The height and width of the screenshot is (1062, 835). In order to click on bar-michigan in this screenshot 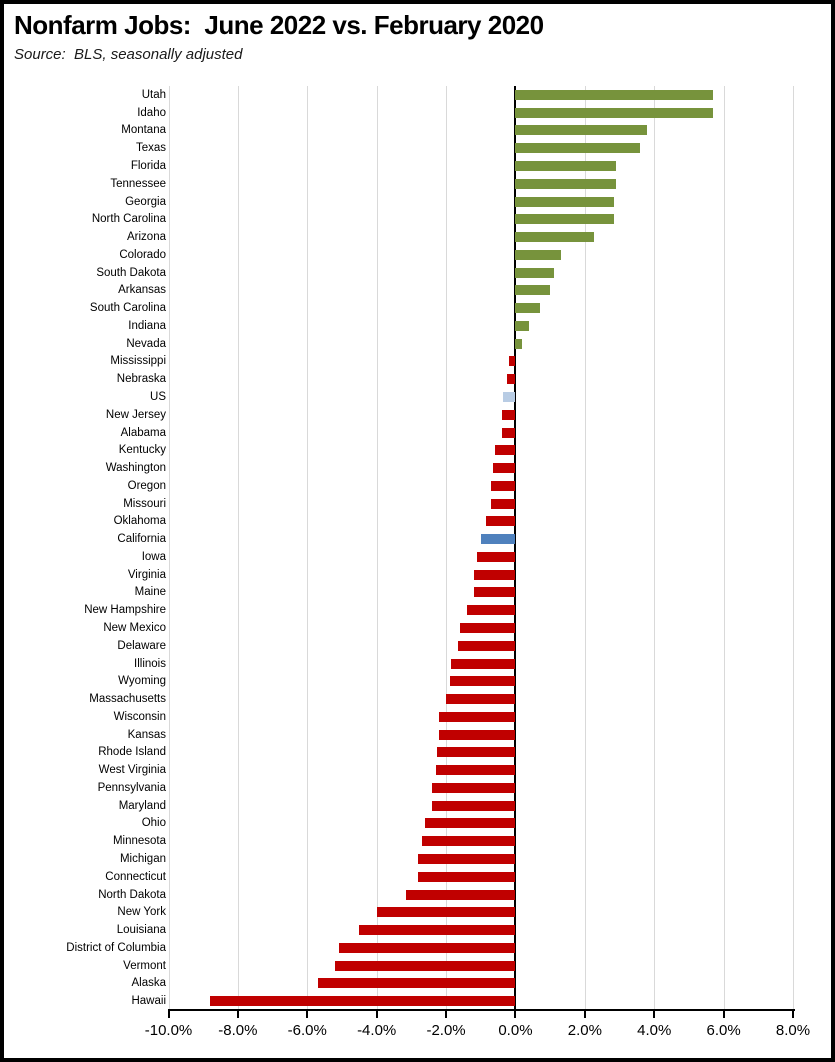, I will do `click(467, 858)`.